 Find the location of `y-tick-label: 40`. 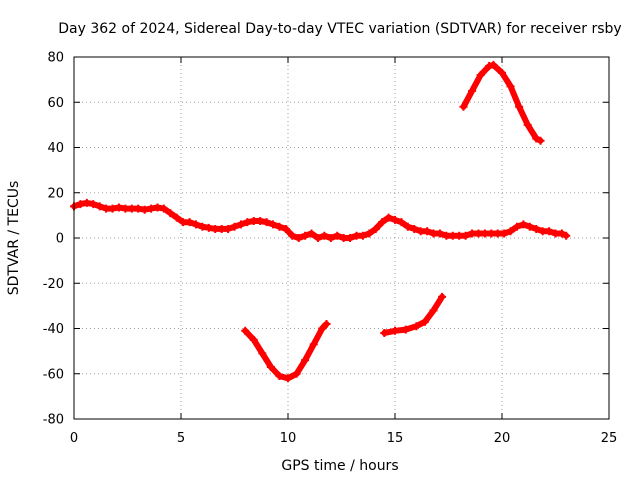

y-tick-label: 40 is located at coordinates (55, 148).